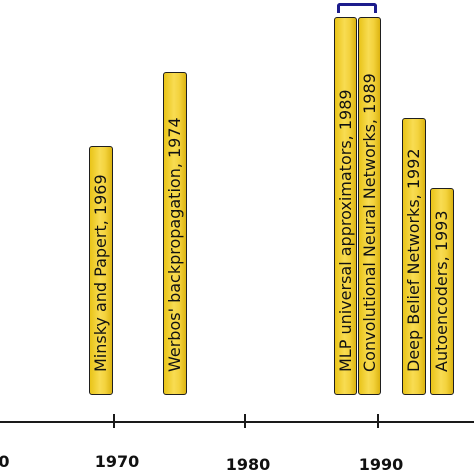 Image resolution: width=474 pixels, height=474 pixels. I want to click on event-label: Autoencoders, 1993, so click(441, 291).